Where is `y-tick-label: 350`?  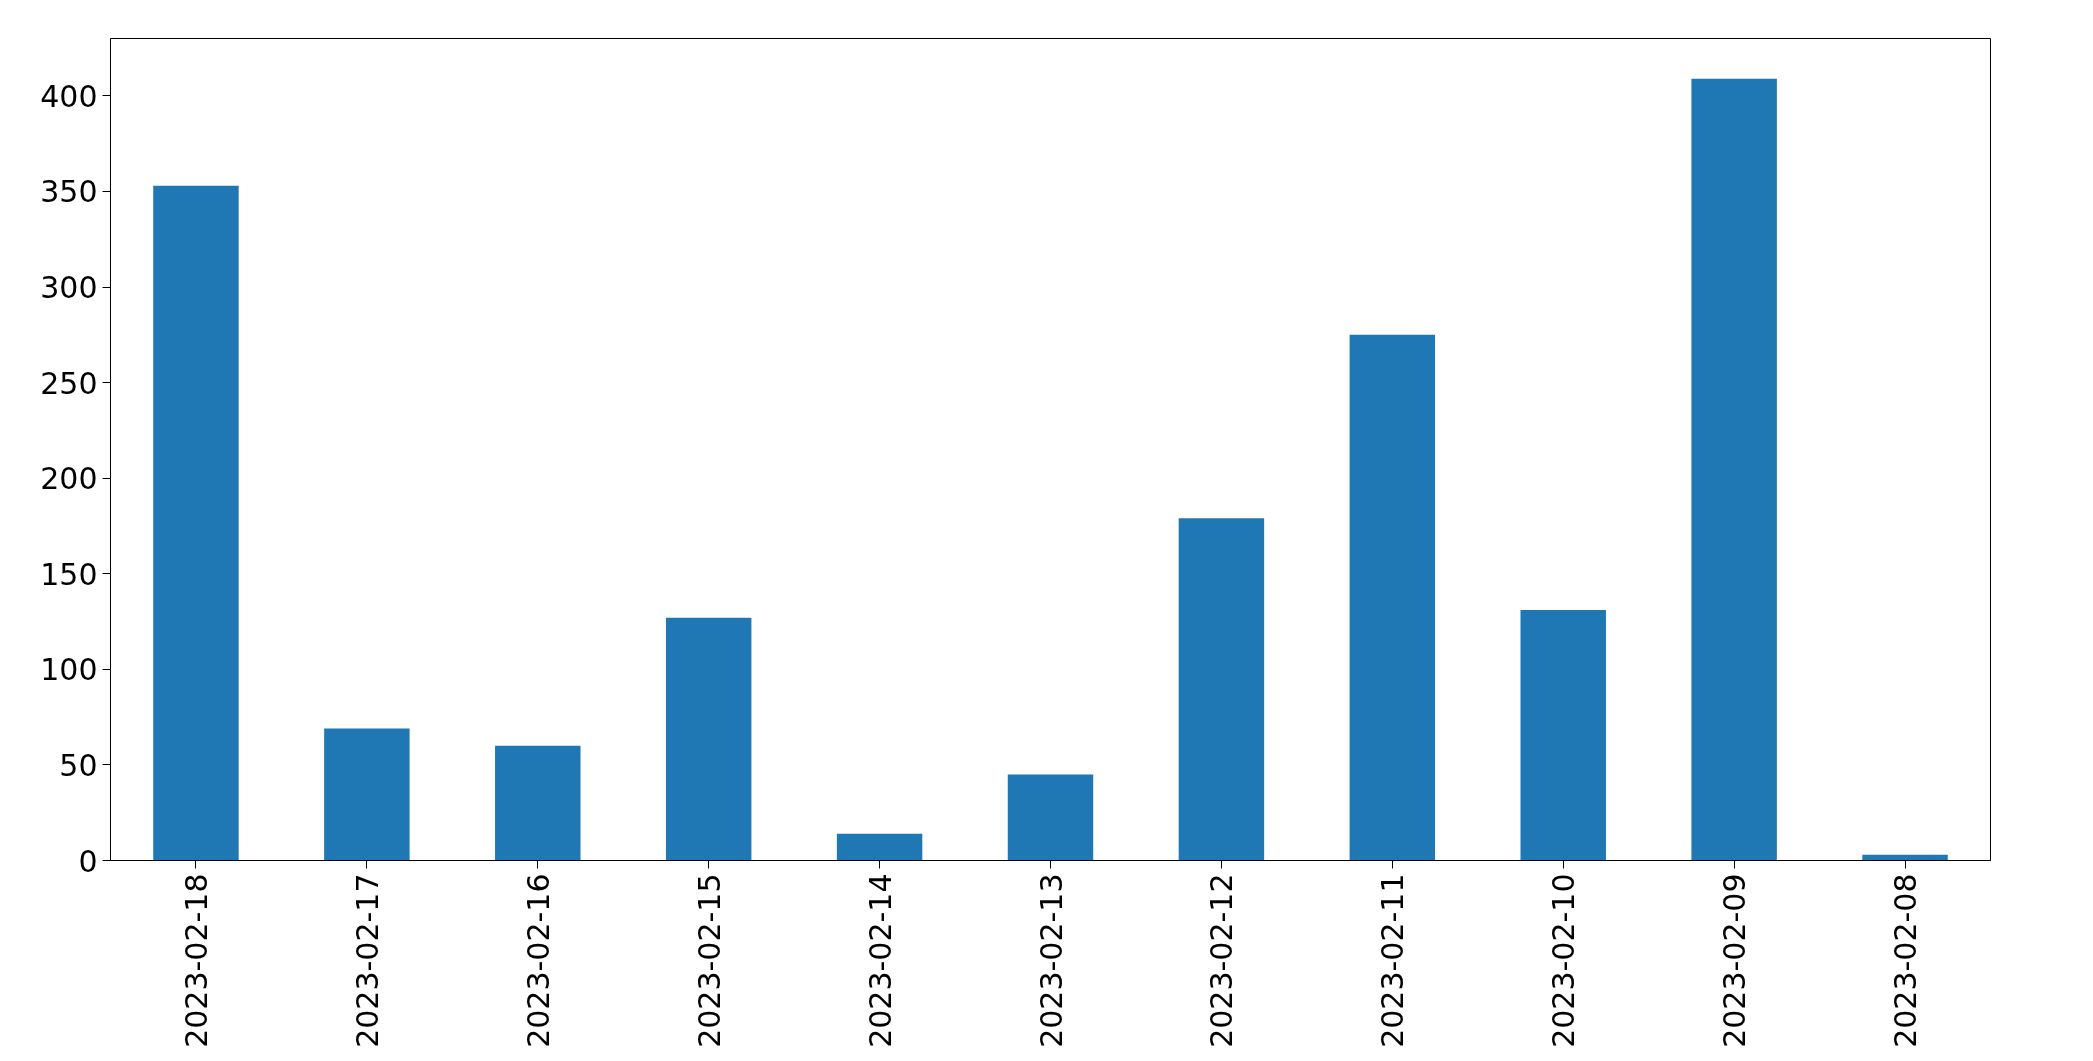
y-tick-label: 350 is located at coordinates (69, 192).